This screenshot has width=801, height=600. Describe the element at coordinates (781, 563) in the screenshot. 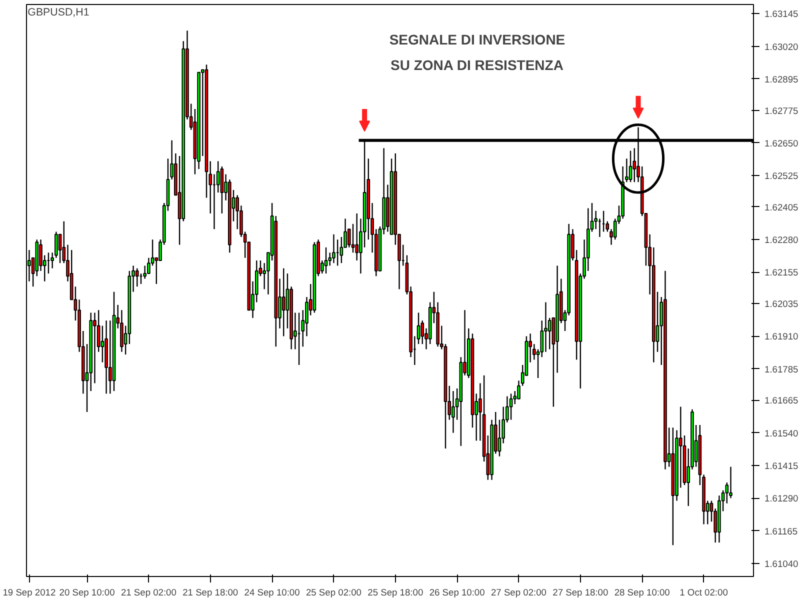

I see `y-tick-label: 1.61040` at that location.